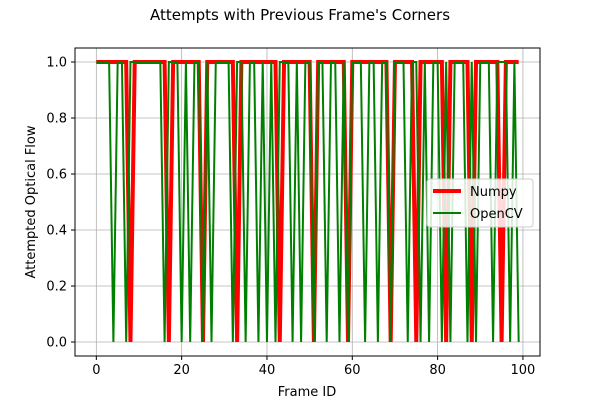  Describe the element at coordinates (56, 231) in the screenshot. I see `y-tick-label: 0.4` at that location.